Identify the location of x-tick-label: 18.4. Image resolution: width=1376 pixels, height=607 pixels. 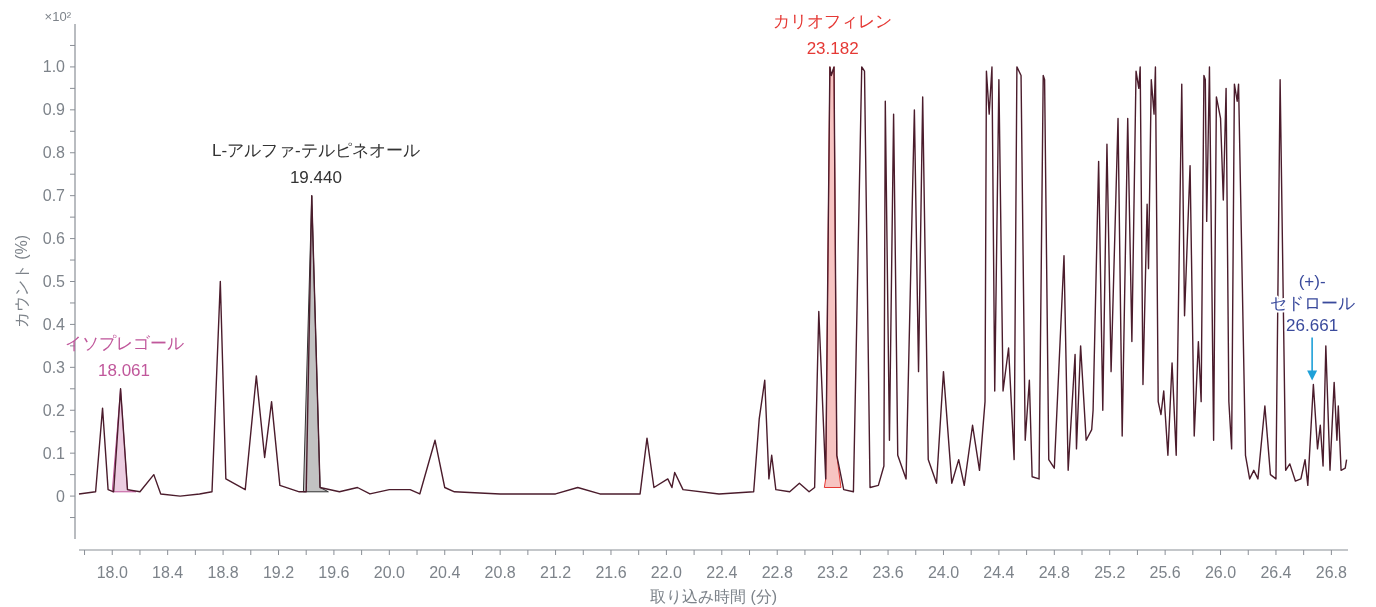
(168, 572).